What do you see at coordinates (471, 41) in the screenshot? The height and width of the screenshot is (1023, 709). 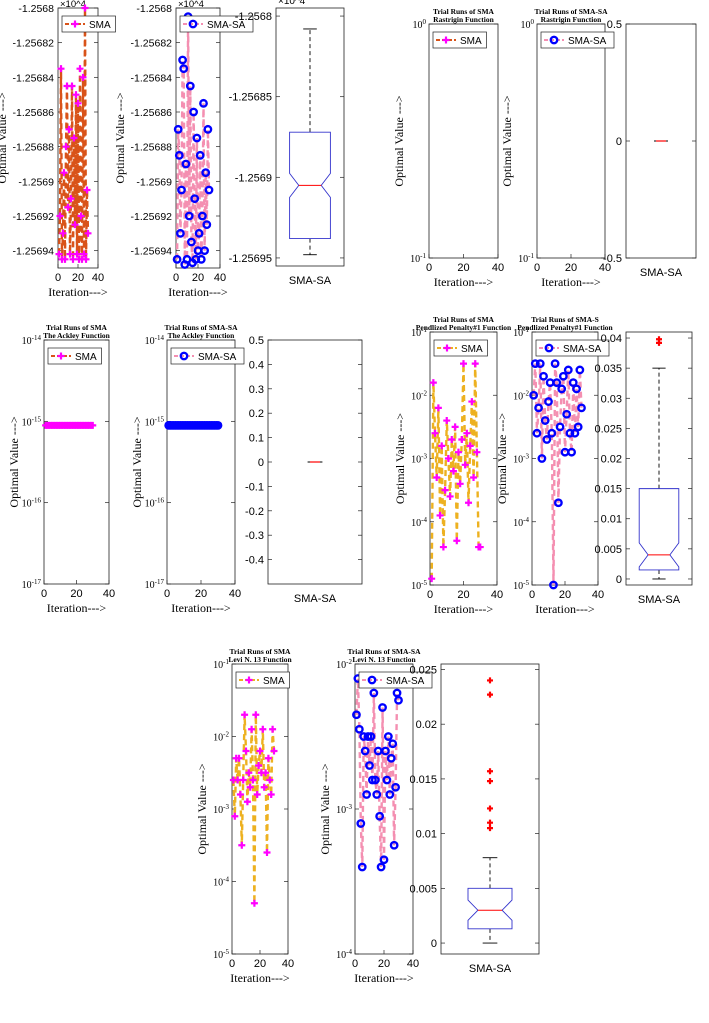 I see `legend-label: SMA` at bounding box center [471, 41].